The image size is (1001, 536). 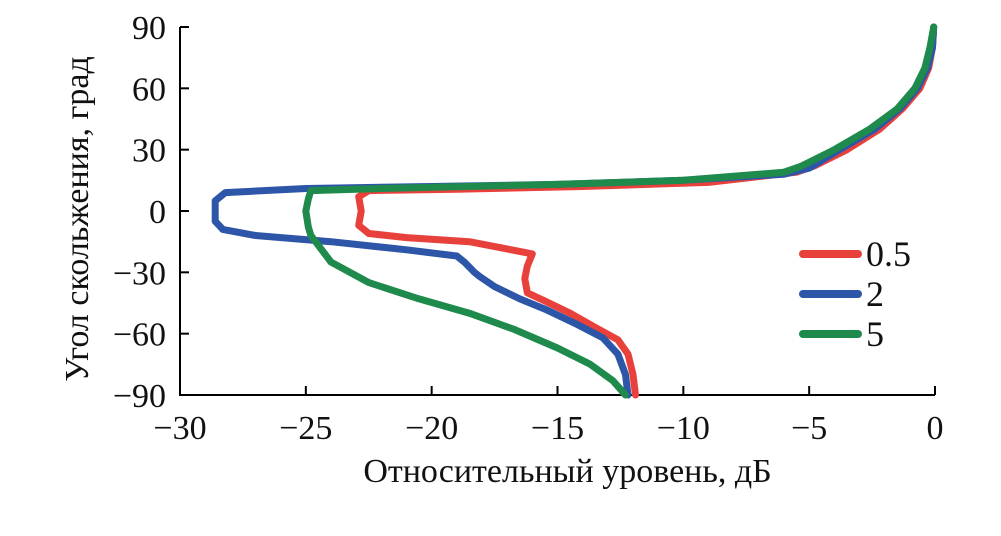 I want to click on y-tick-label: 60, so click(x=149, y=89).